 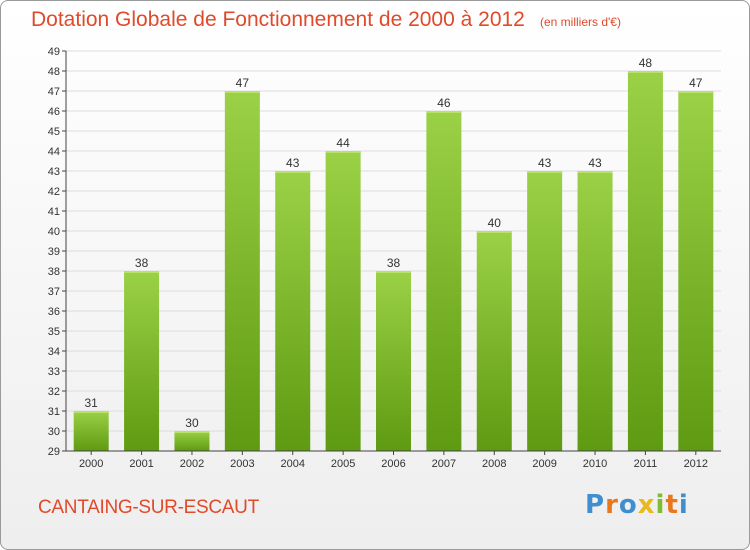 What do you see at coordinates (646, 63) in the screenshot?
I see `bar-value-label: 48` at bounding box center [646, 63].